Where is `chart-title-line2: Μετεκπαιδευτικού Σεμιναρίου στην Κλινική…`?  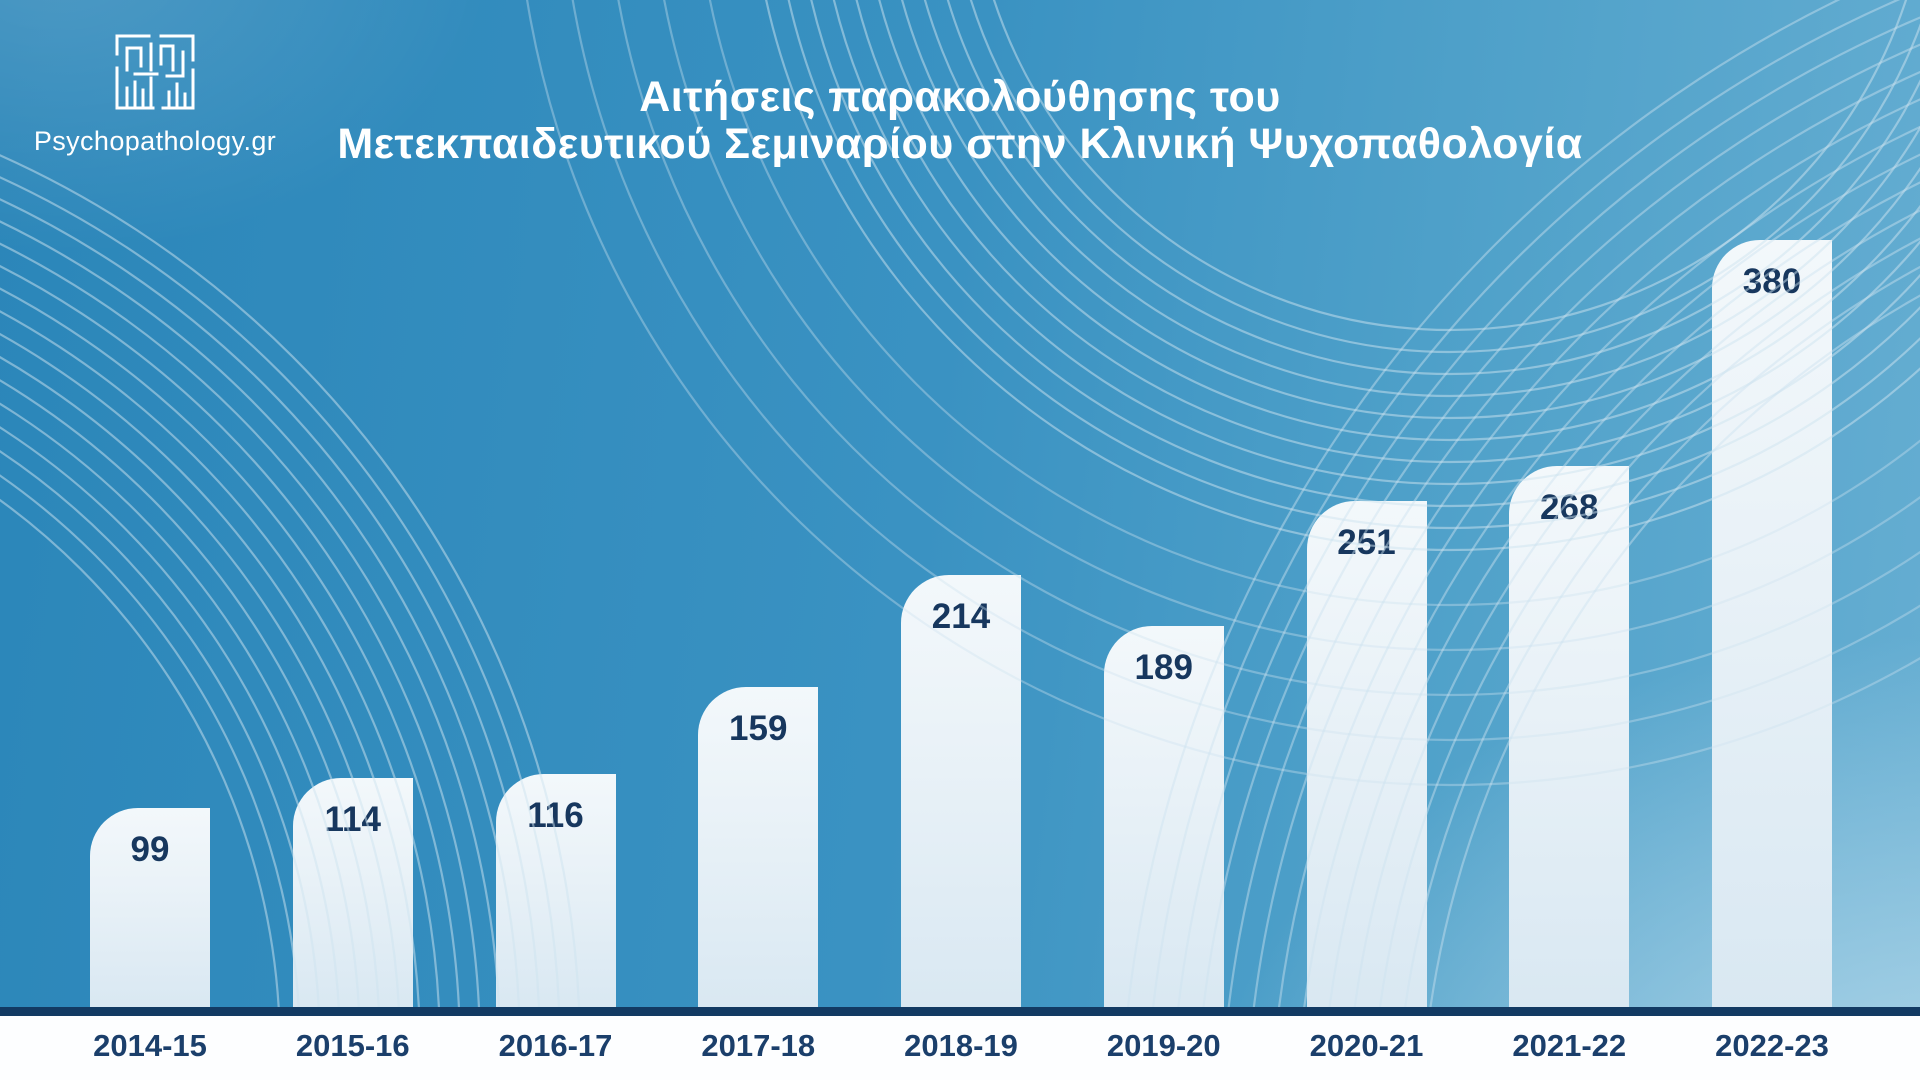
chart-title-line2: Μετεκπαιδευτικού Σεμιναρίου στην Κλινική… is located at coordinates (960, 144).